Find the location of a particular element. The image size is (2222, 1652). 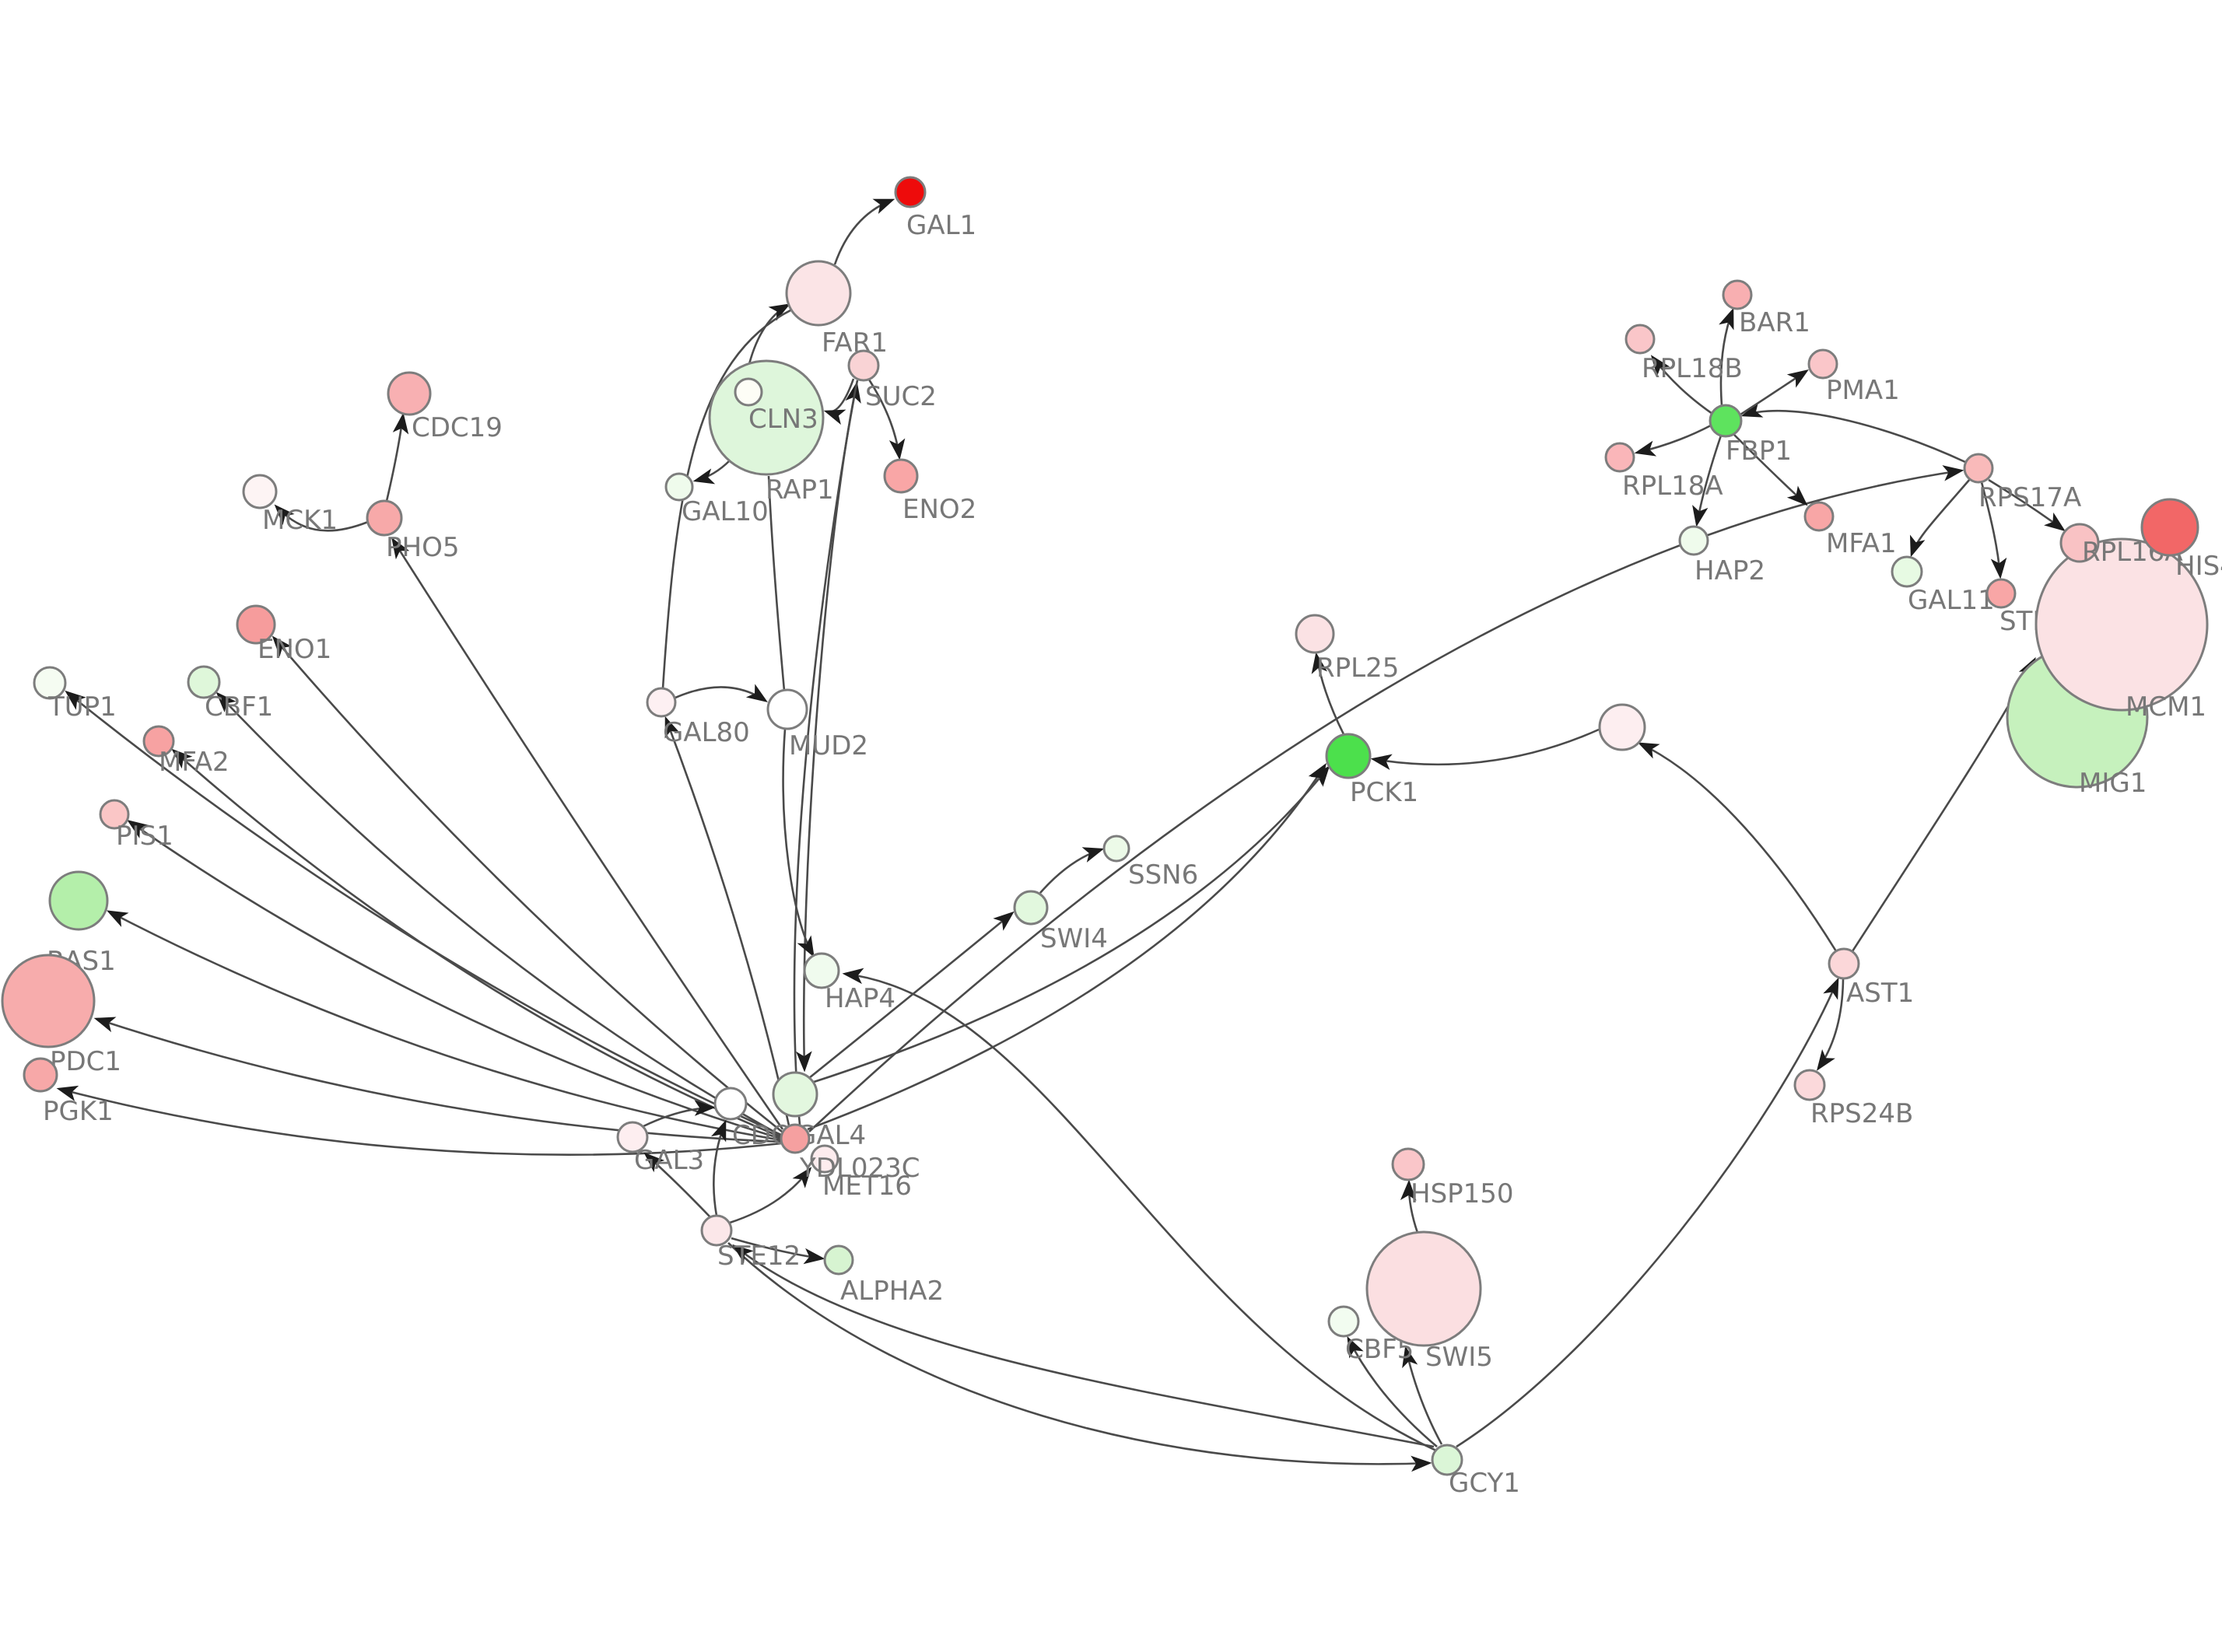

node-GAL3 is located at coordinates (632, 1137).